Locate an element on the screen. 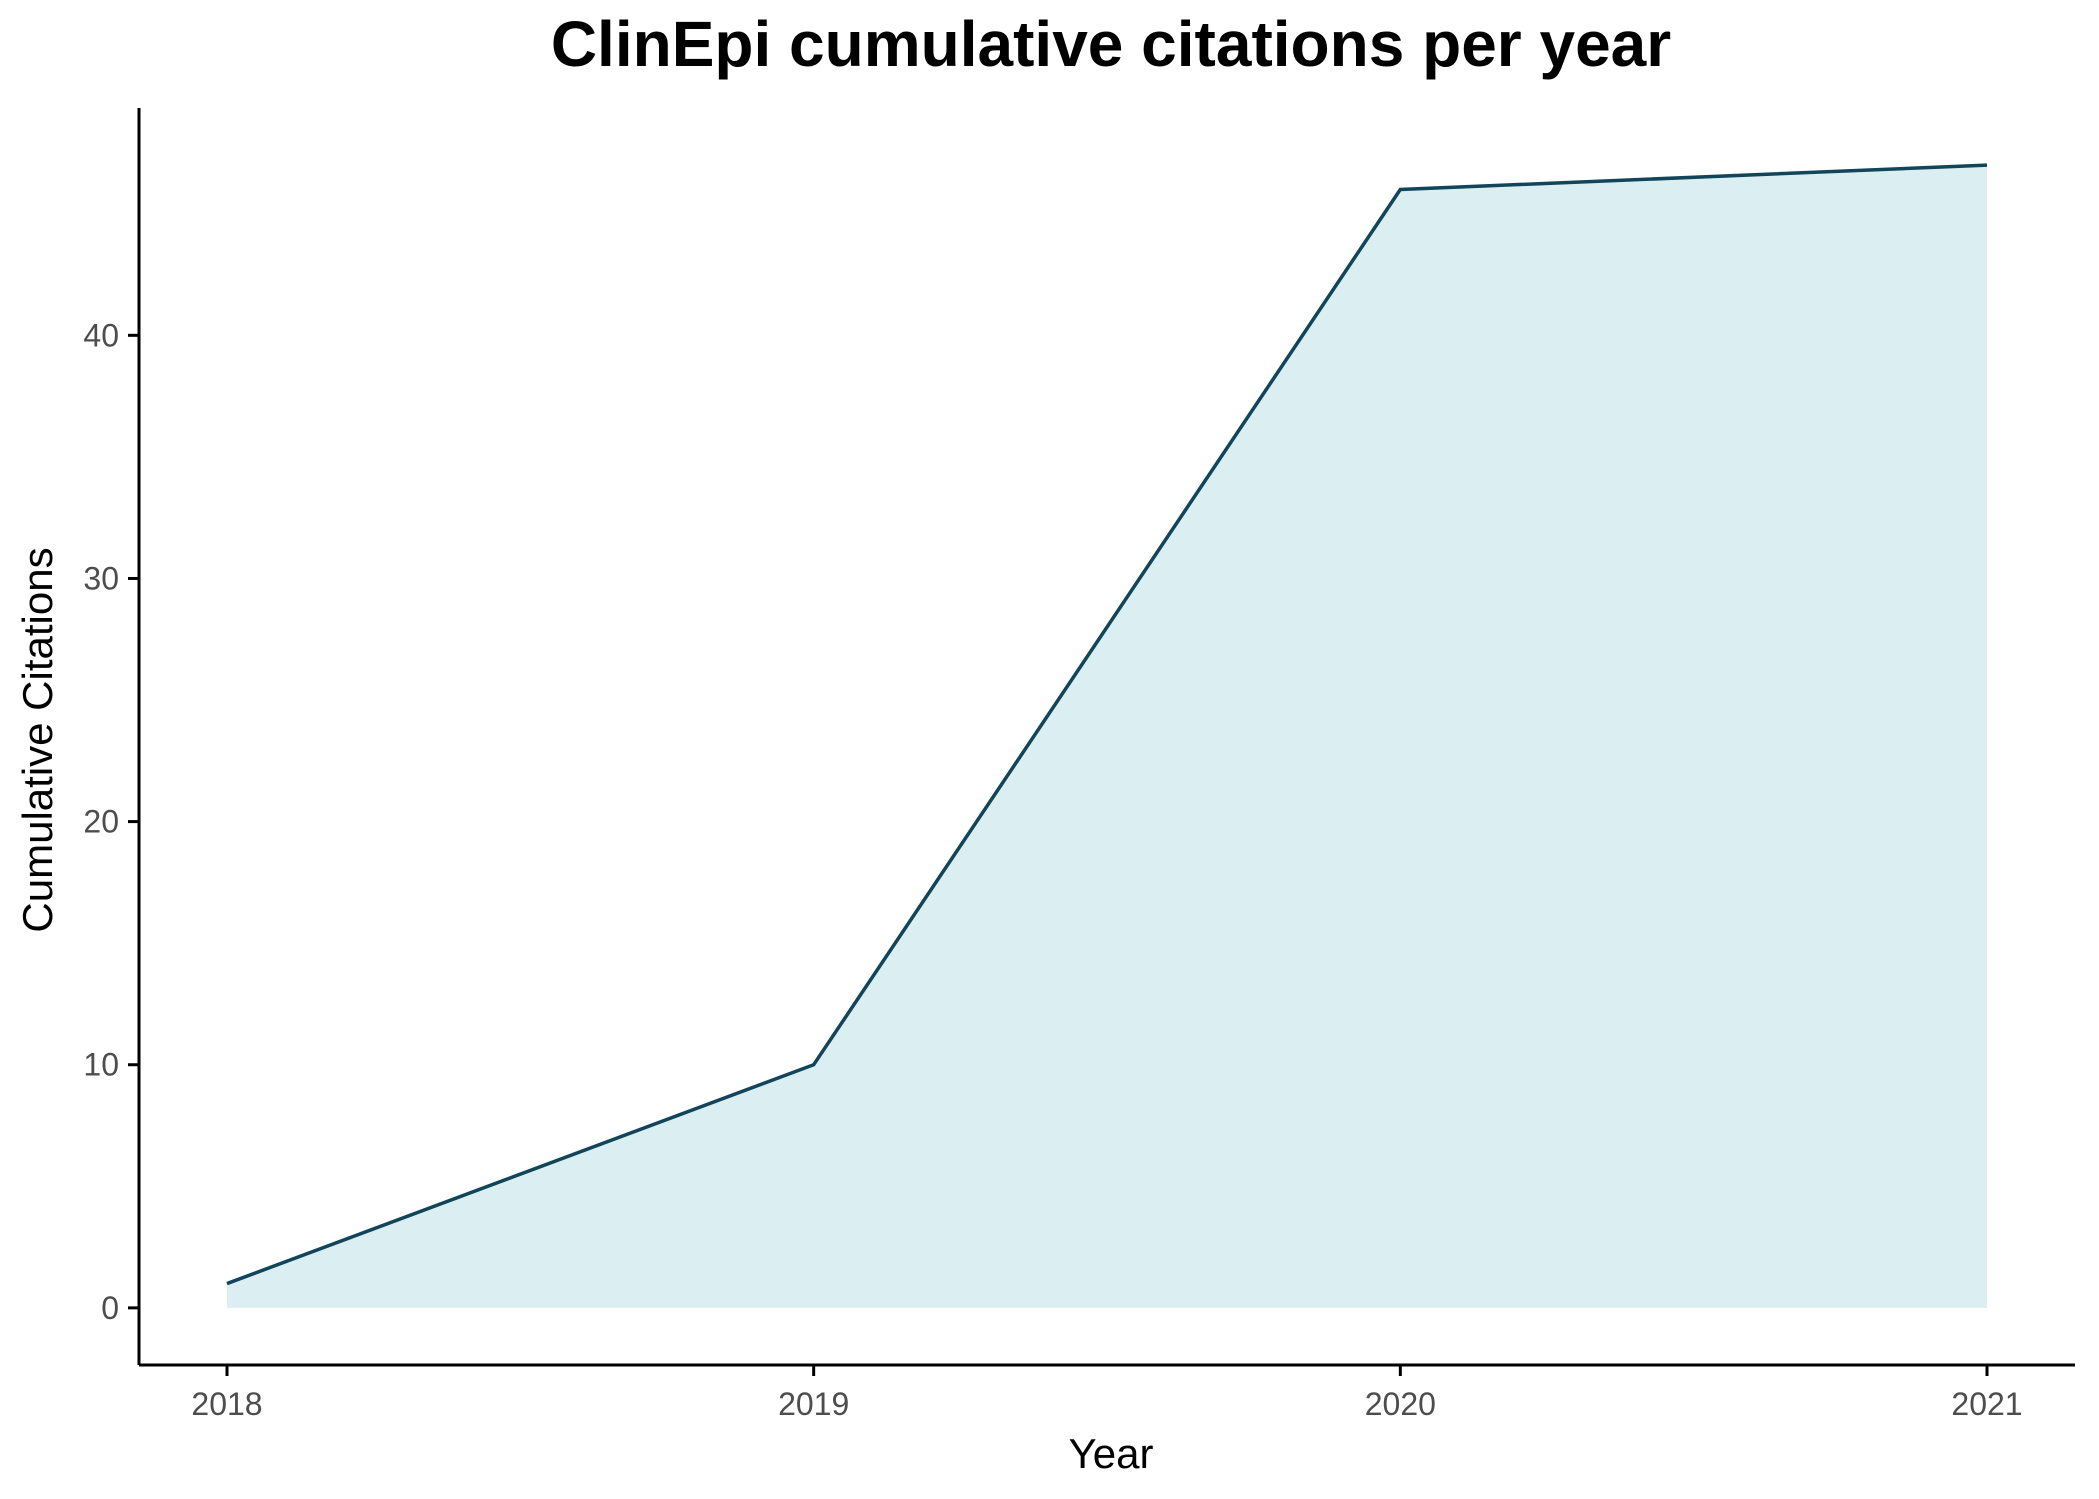 Image resolution: width=2099 pixels, height=1499 pixels. x-axis-ticks: 2018 2019 2020 2021 is located at coordinates (1107, 1393).